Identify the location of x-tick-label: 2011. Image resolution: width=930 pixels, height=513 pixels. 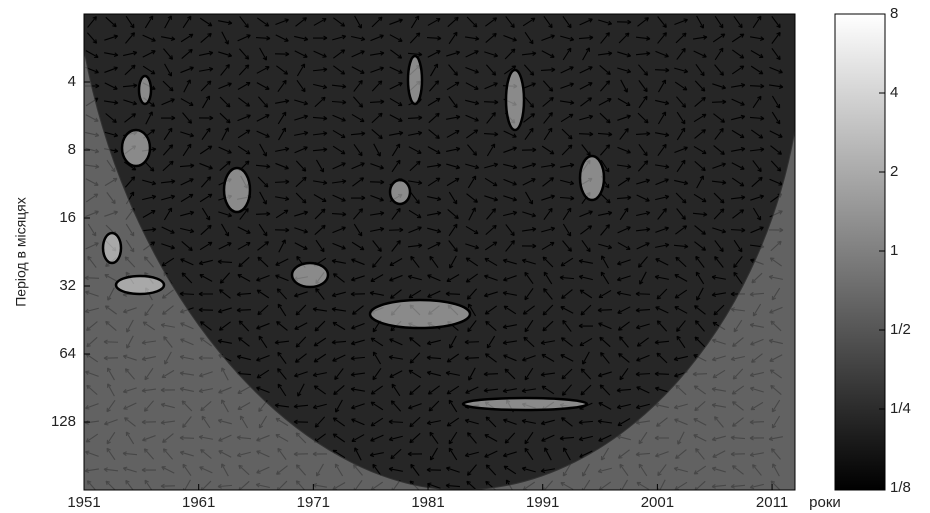
(772, 502).